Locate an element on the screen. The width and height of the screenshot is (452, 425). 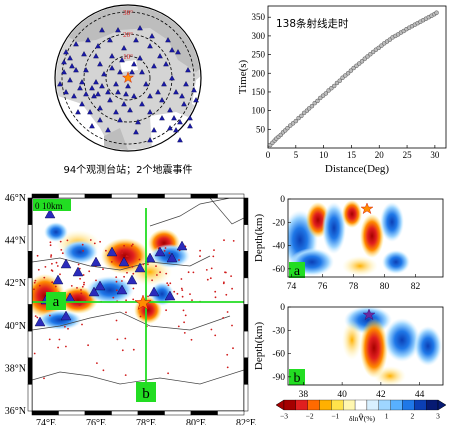
scale-bar-unit: 10km is located at coordinates (52, 206).